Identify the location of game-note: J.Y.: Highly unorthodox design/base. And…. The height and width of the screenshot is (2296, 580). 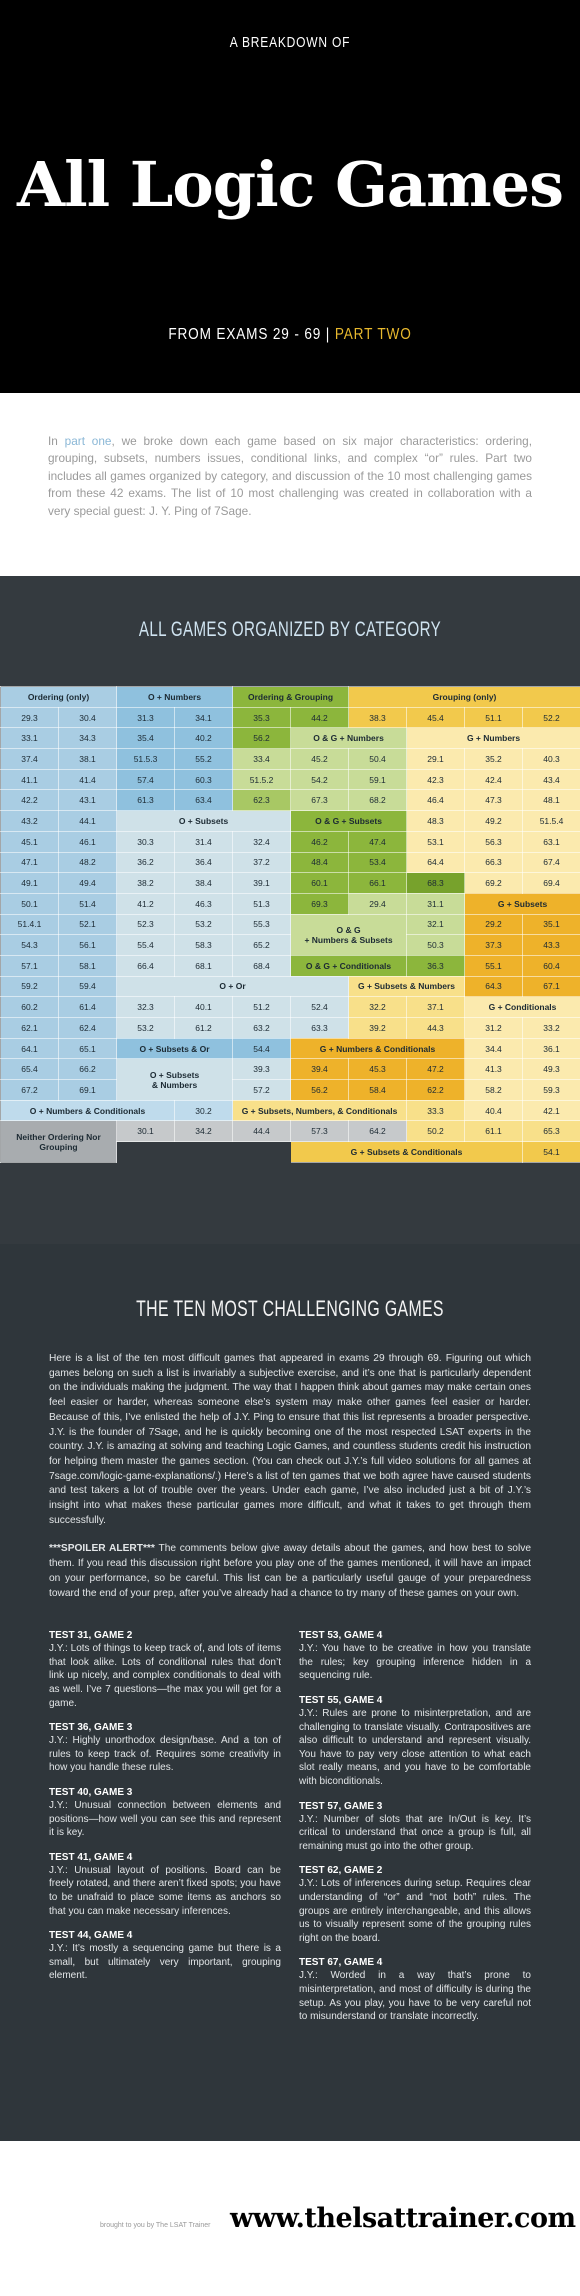
(165, 1754).